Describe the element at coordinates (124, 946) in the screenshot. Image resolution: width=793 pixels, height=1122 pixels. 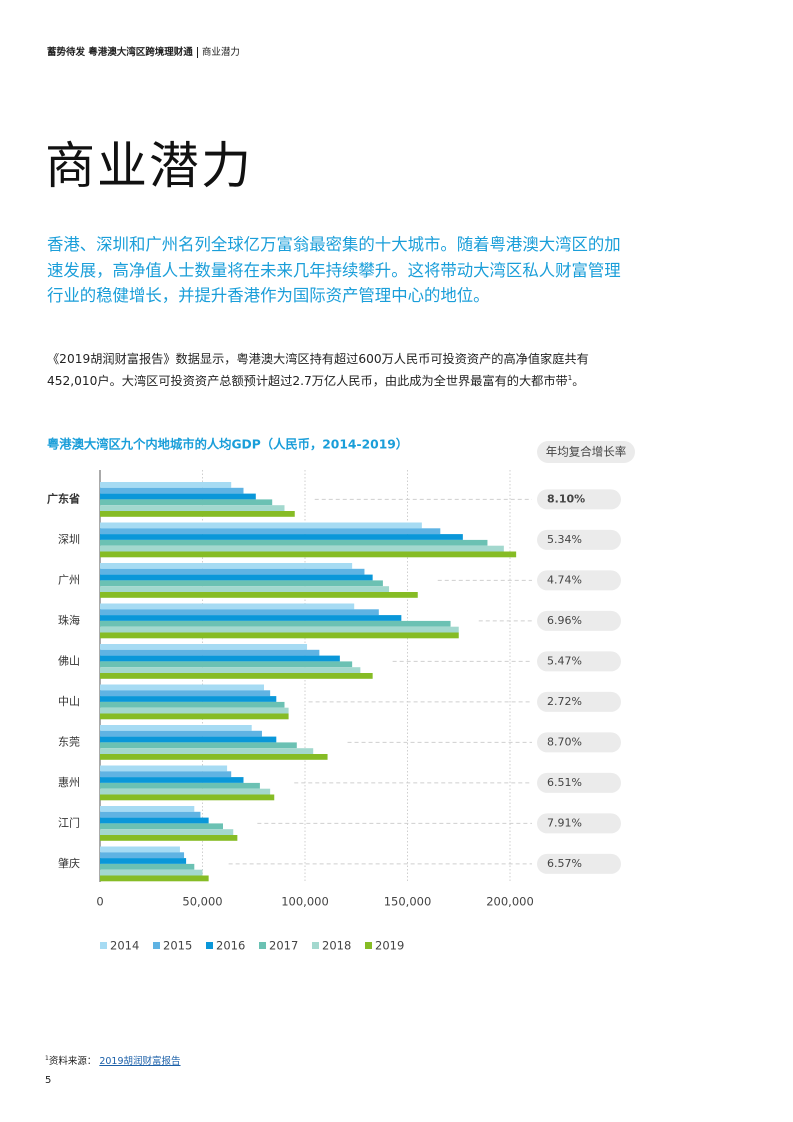
I see `legend-label: 2014` at that location.